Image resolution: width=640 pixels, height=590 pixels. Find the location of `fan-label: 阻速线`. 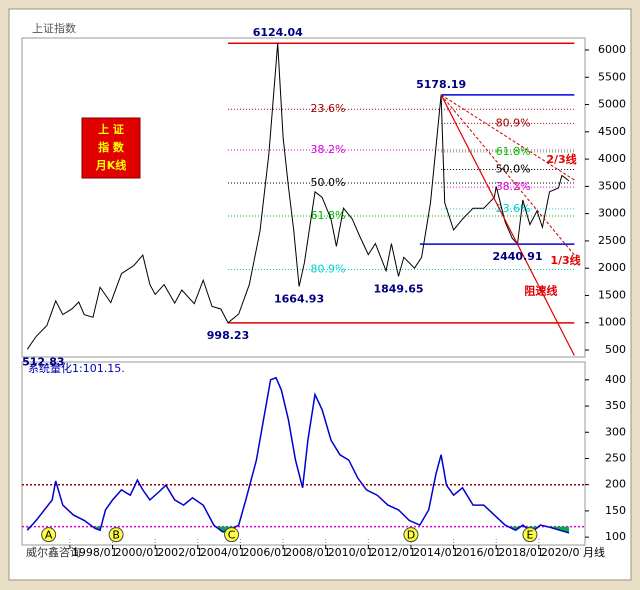

fan-label: 阻速线 is located at coordinates (540, 290).